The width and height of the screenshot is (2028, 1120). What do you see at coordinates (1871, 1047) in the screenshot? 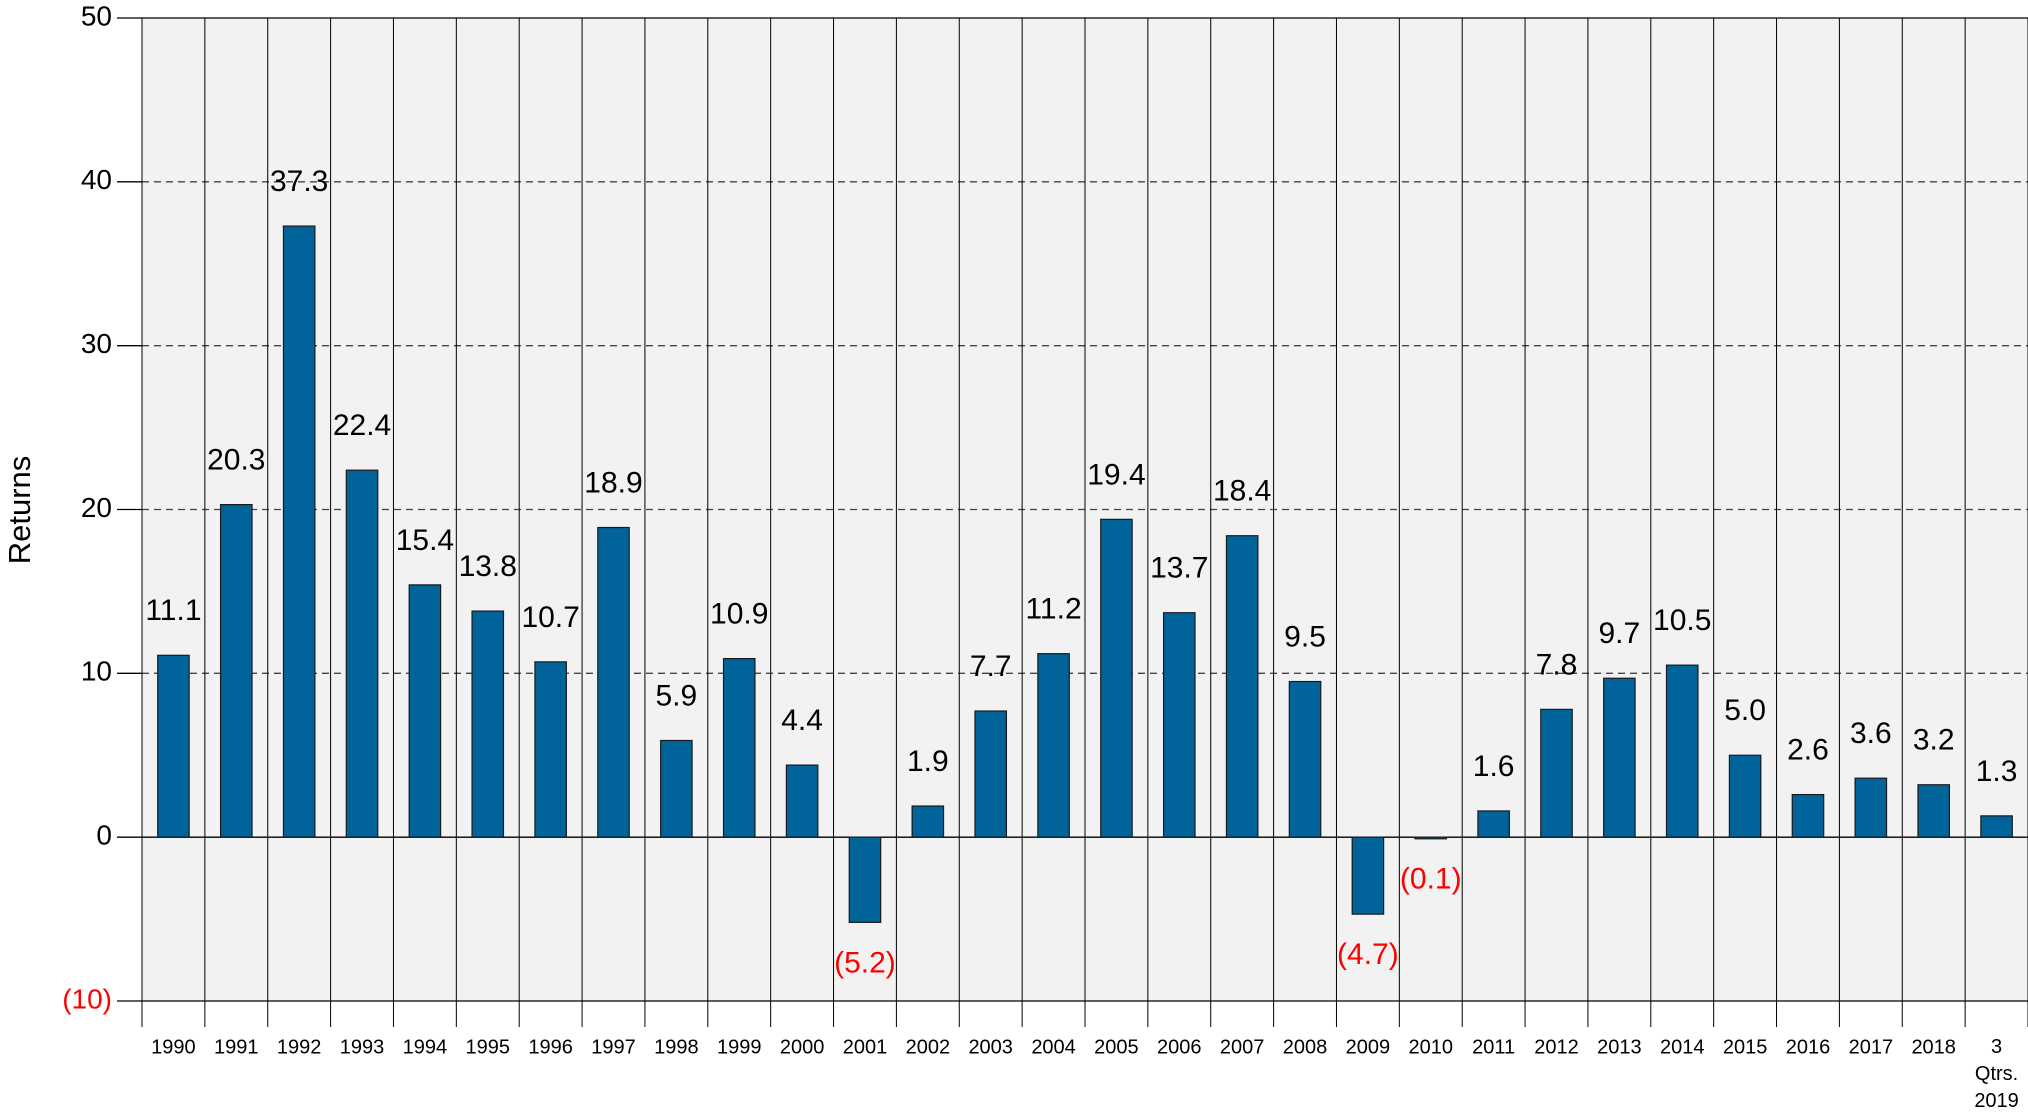
I see `x-tick-label: 2017` at bounding box center [1871, 1047].